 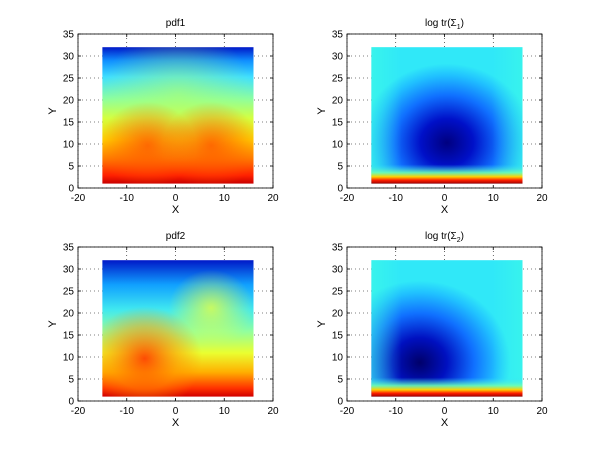 What do you see at coordinates (444, 237) in the screenshot?
I see `subplot-title: log tr(Σ2)` at bounding box center [444, 237].